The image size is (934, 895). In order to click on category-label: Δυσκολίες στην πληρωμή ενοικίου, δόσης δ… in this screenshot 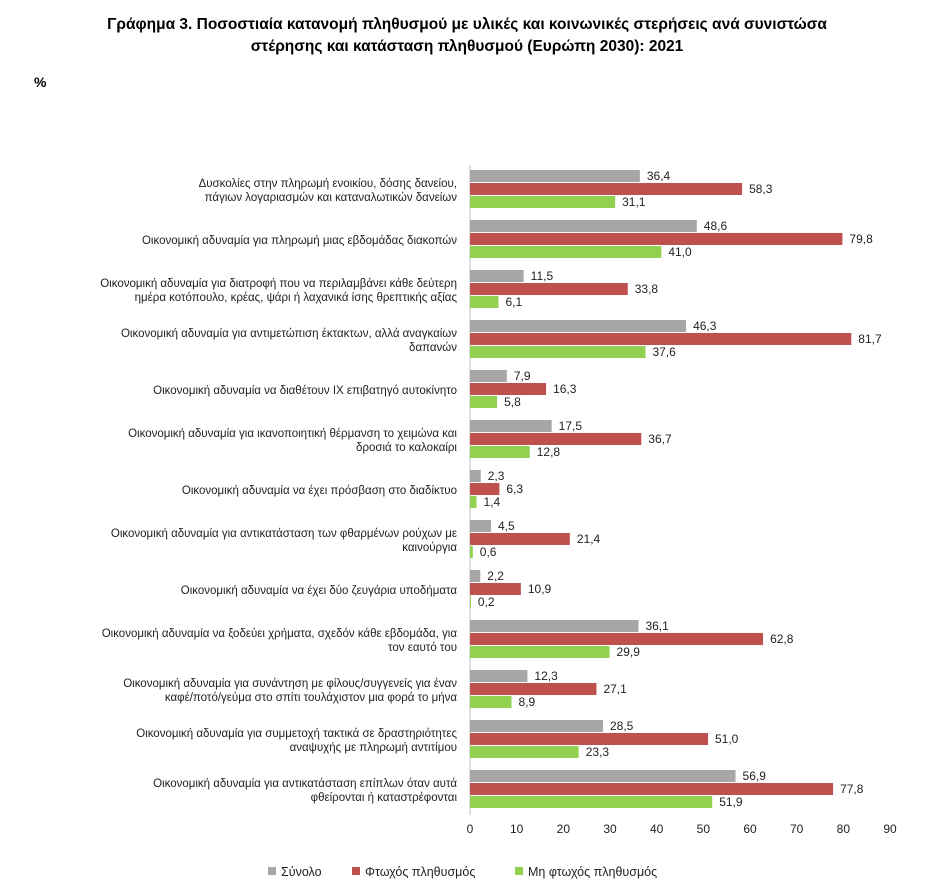, I will do `click(328, 184)`.